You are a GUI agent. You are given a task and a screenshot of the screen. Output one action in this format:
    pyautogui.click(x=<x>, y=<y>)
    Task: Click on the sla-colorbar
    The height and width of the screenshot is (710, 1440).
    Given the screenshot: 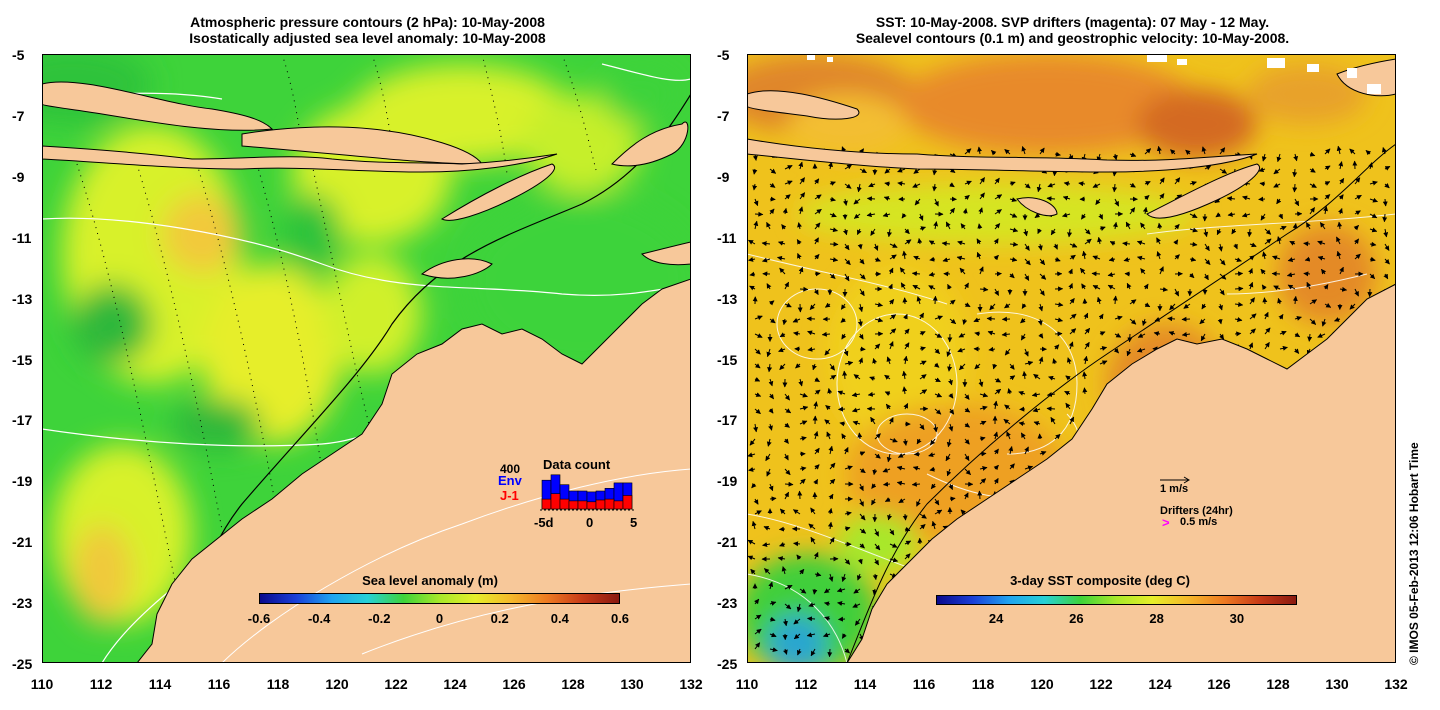 What is the action you would take?
    pyautogui.click(x=439, y=598)
    